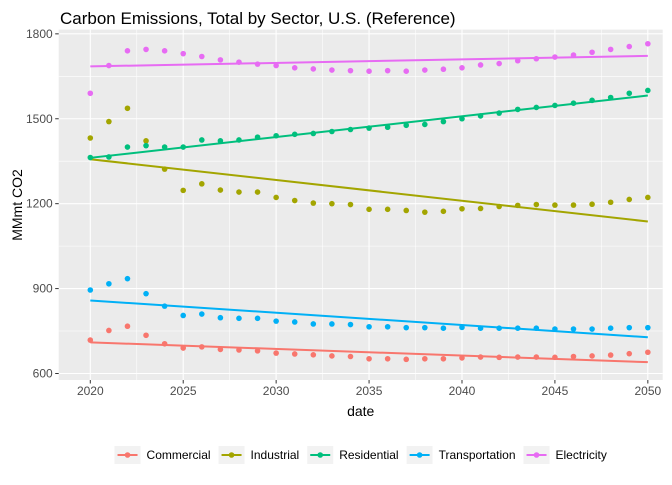 The height and width of the screenshot is (485, 672). I want to click on y-tick-label: 1500, so click(39, 119).